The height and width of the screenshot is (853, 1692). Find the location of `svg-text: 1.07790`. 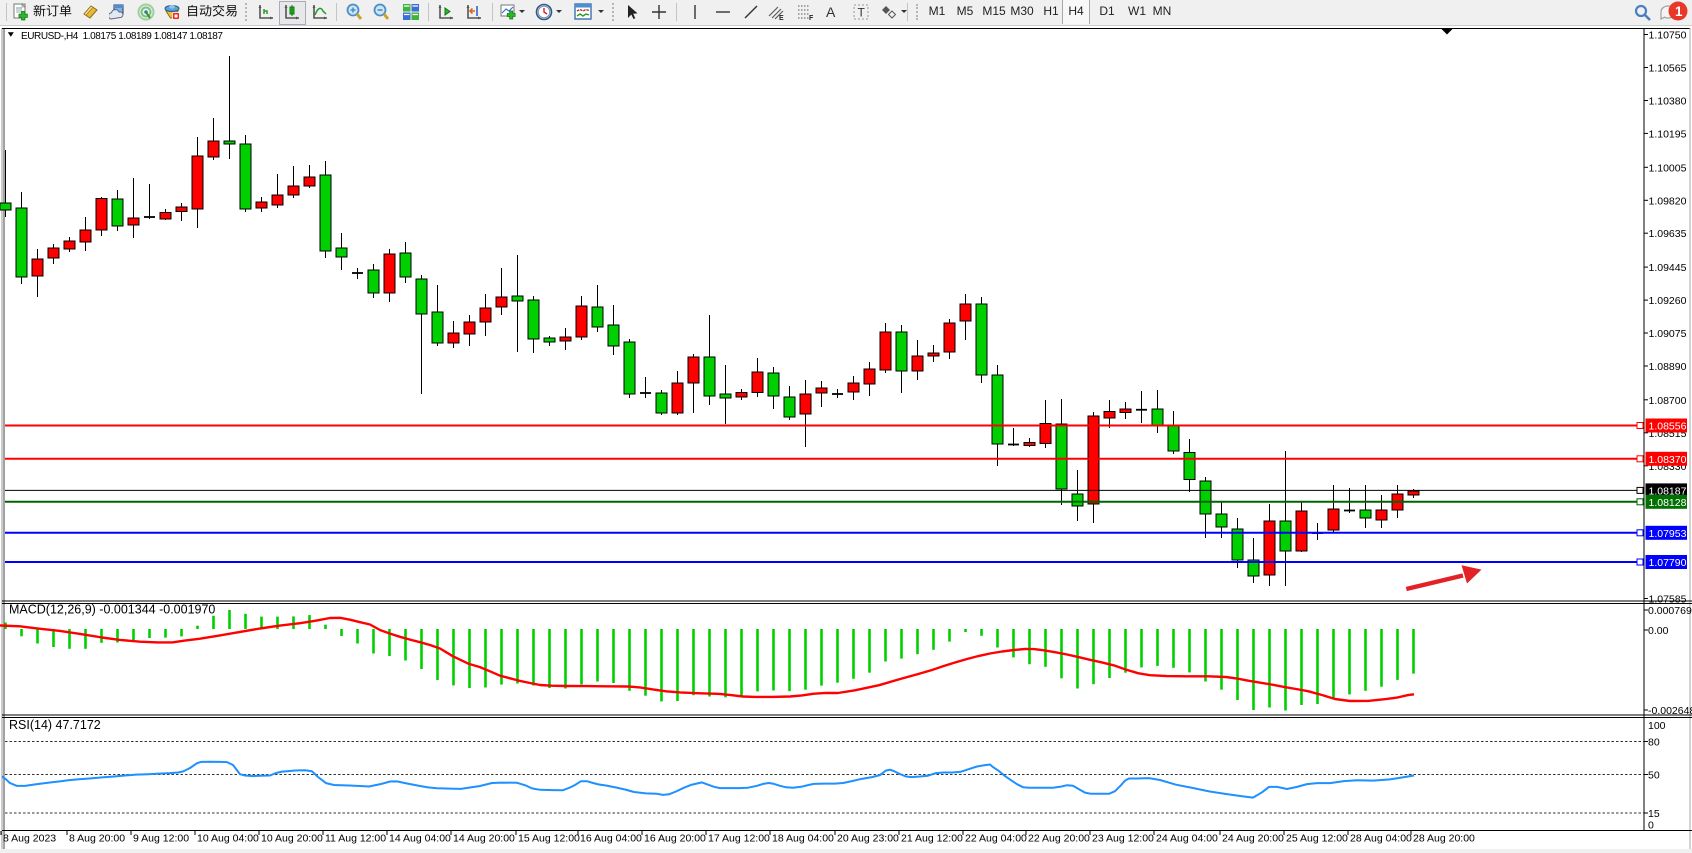

svg-text: 1.07790 is located at coordinates (1668, 563).